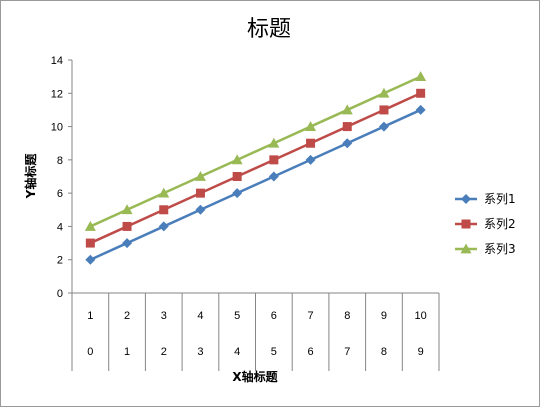 This screenshot has width=540, height=407. Describe the element at coordinates (384, 352) in the screenshot. I see `x-tick-label-level2: 8` at that location.